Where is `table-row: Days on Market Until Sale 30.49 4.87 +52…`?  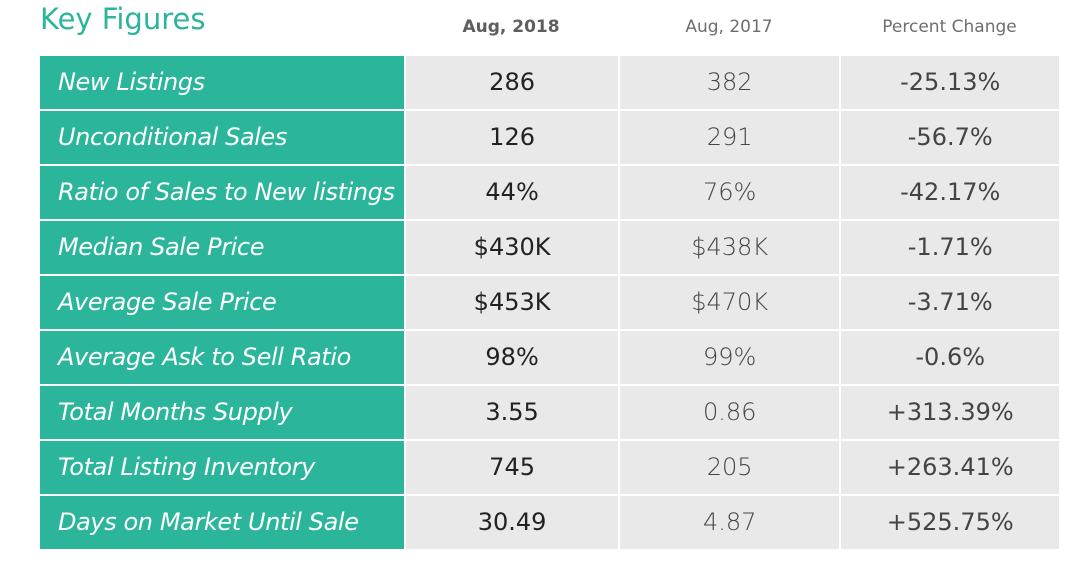
table-row: Days on Market Until Sale 30.49 4.87 +52… is located at coordinates (549, 522).